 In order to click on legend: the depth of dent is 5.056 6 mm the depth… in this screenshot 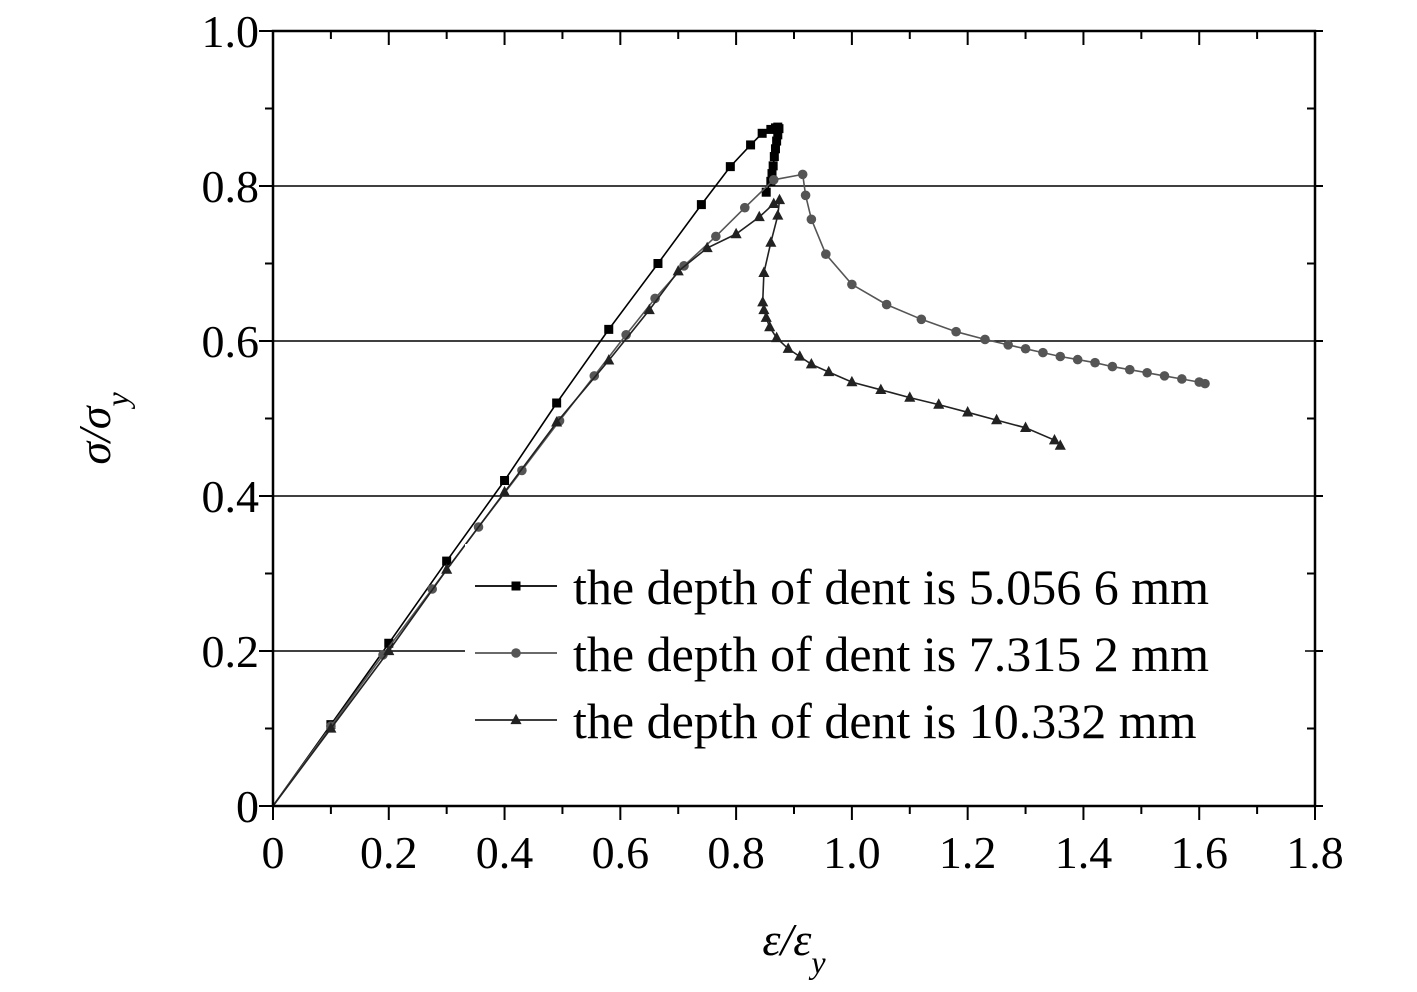, I will do `click(842, 654)`.